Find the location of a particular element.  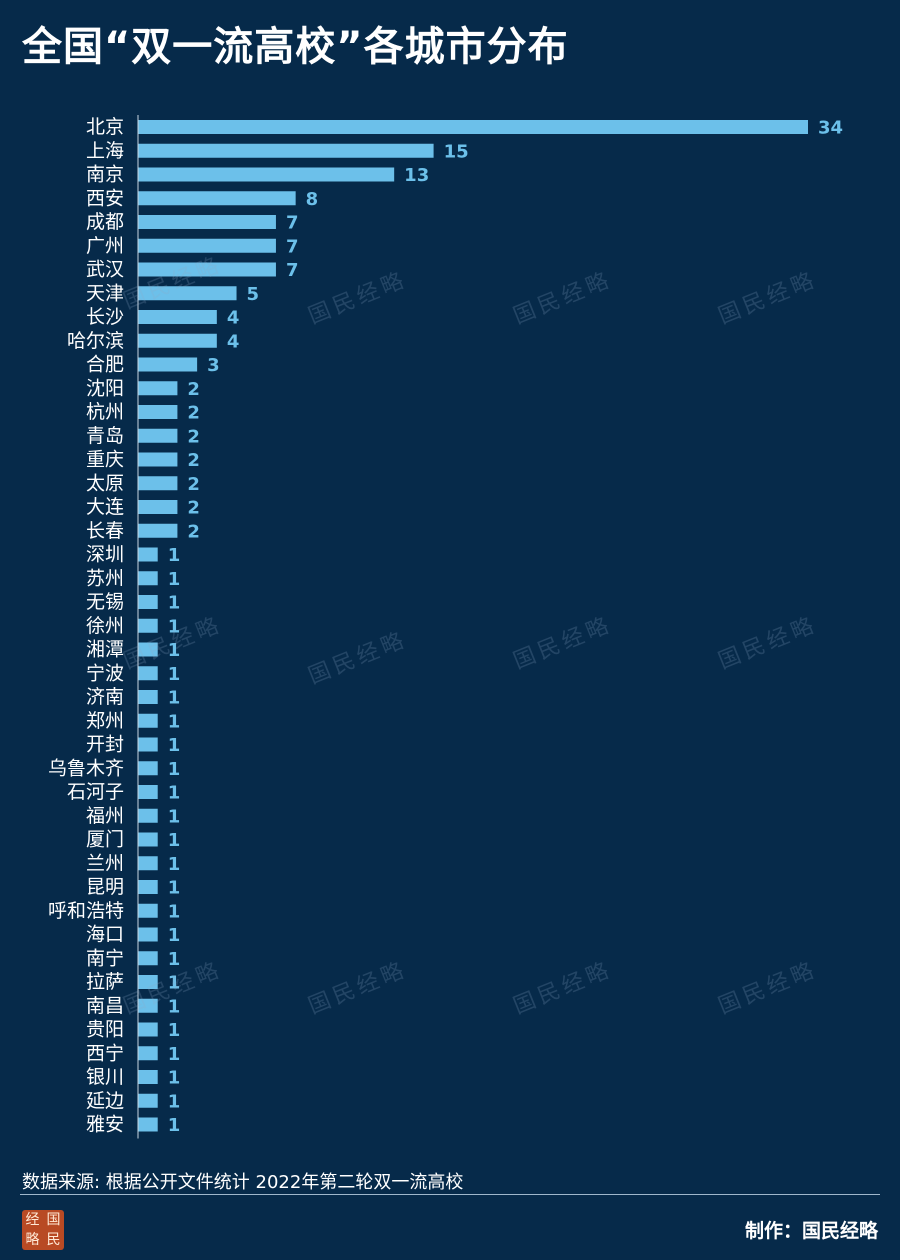

category-label: 宁波 is located at coordinates (105, 673).